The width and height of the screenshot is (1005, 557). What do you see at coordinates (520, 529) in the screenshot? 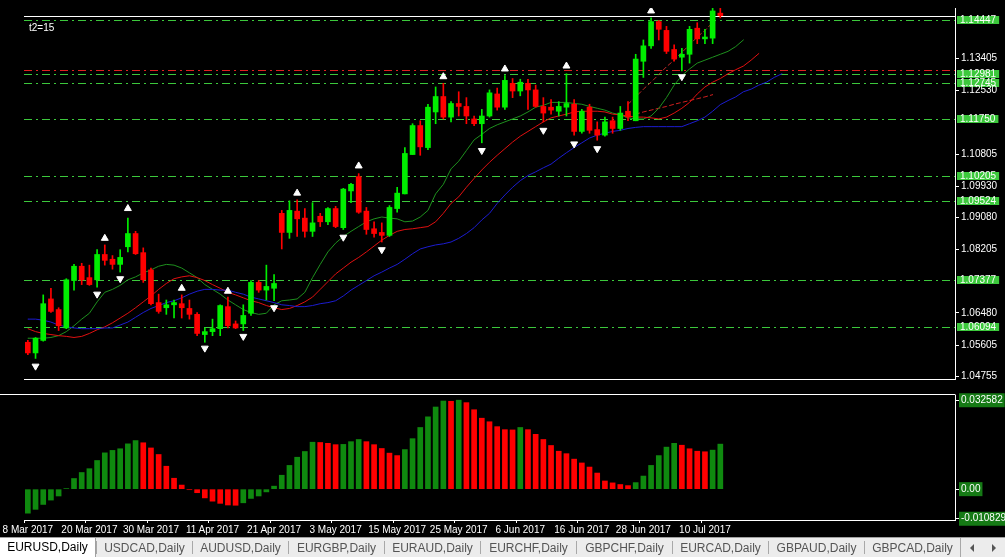
I see `x-tick-label: 6 Jun 2017` at bounding box center [520, 529].